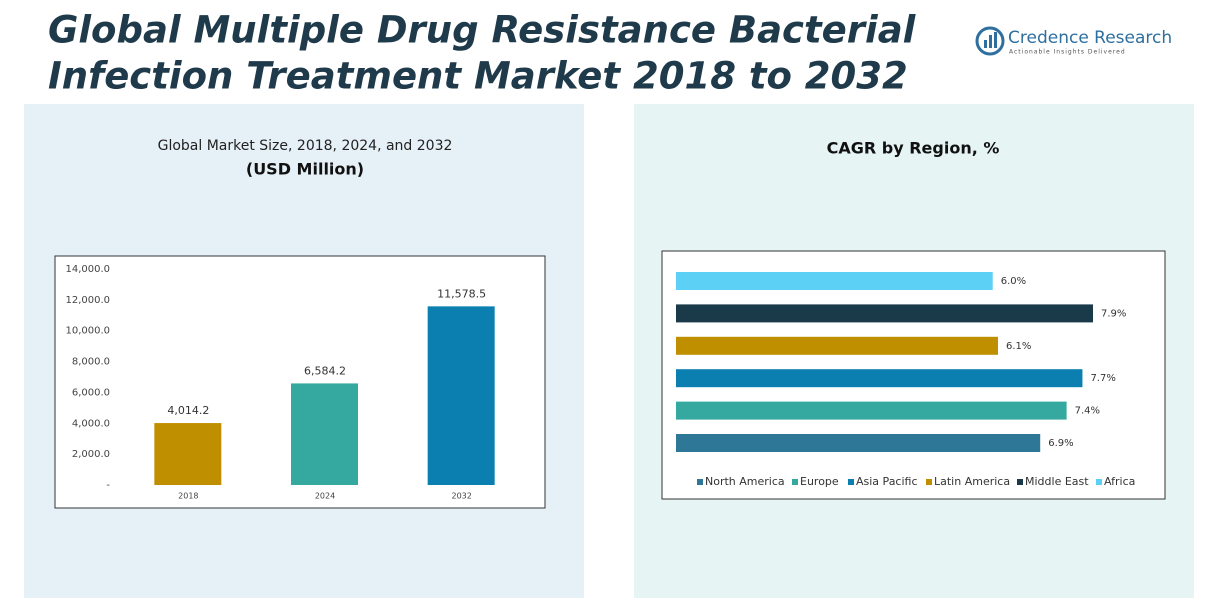  What do you see at coordinates (325, 370) in the screenshot?
I see `value-label: 6,584.2` at bounding box center [325, 370].